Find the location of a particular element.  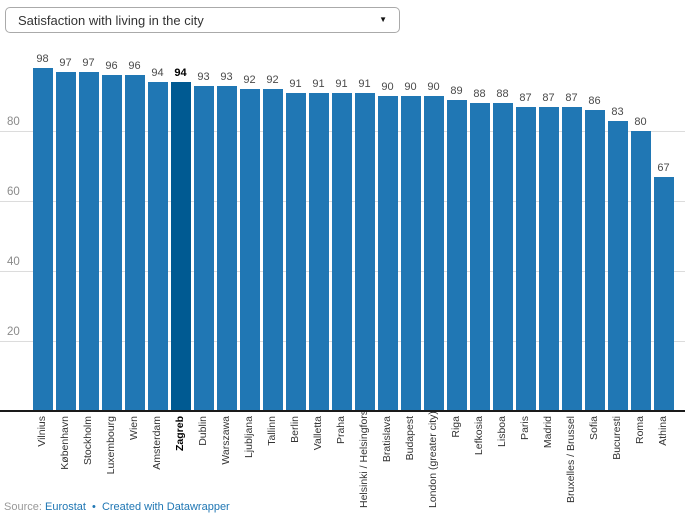

bar-category-label: Dublin is located at coordinates (203, 431).